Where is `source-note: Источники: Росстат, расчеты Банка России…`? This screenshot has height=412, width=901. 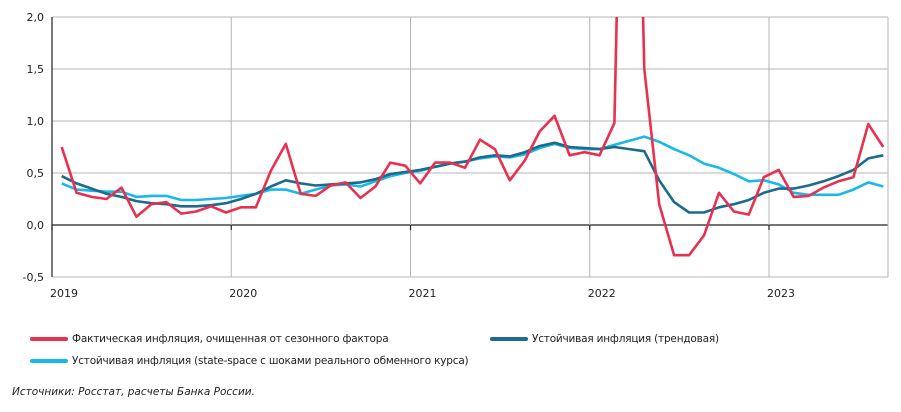
source-note: Источники: Росстат, расчеты Банка России… is located at coordinates (133, 392).